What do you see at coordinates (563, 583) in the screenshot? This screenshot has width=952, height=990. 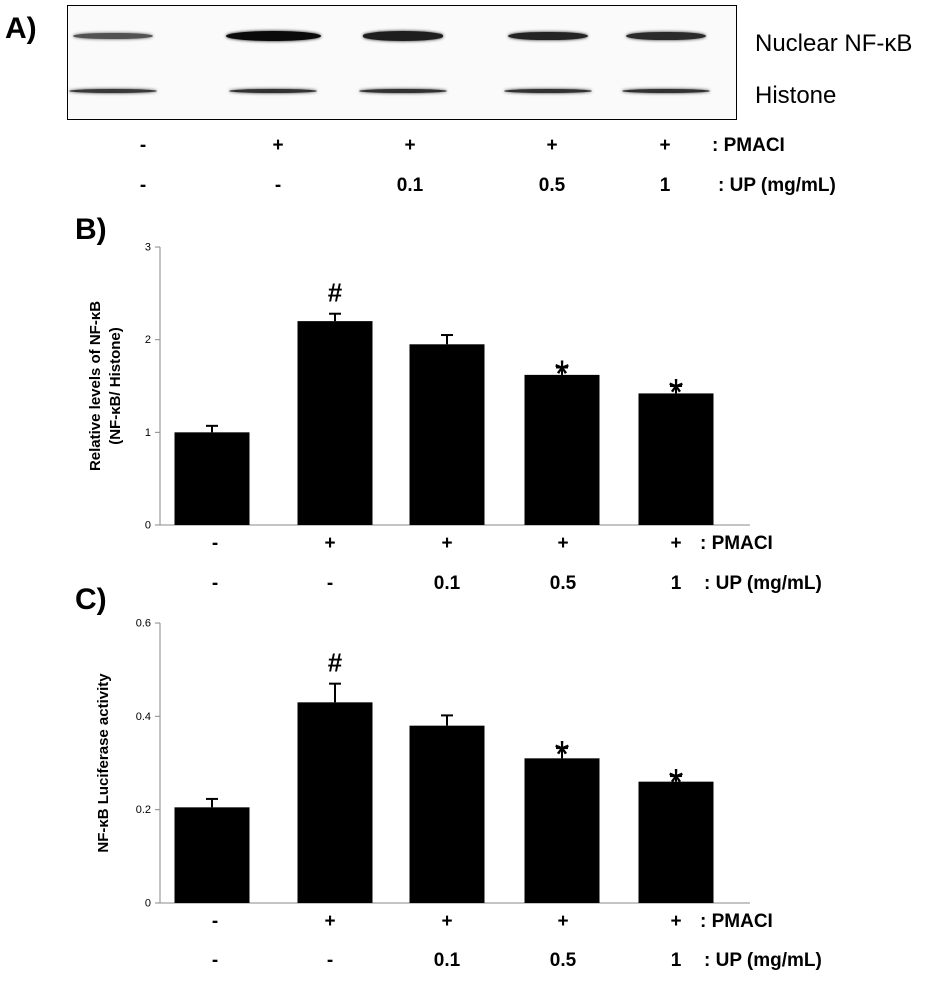 I see `panel-b-up-cell: 0.5` at bounding box center [563, 583].